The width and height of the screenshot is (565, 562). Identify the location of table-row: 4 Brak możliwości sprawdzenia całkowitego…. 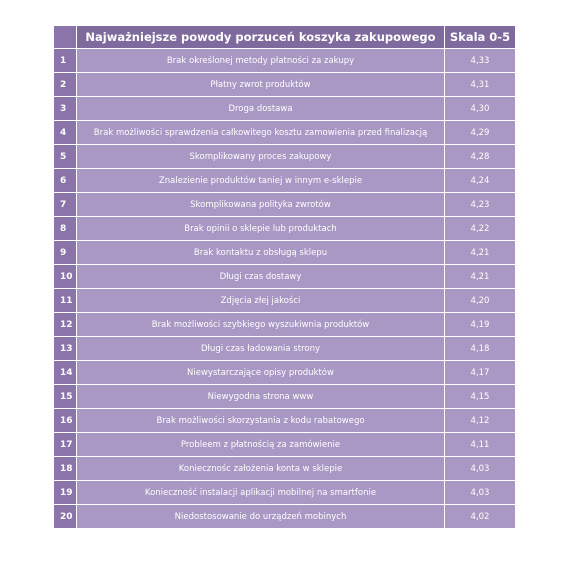
(284, 132).